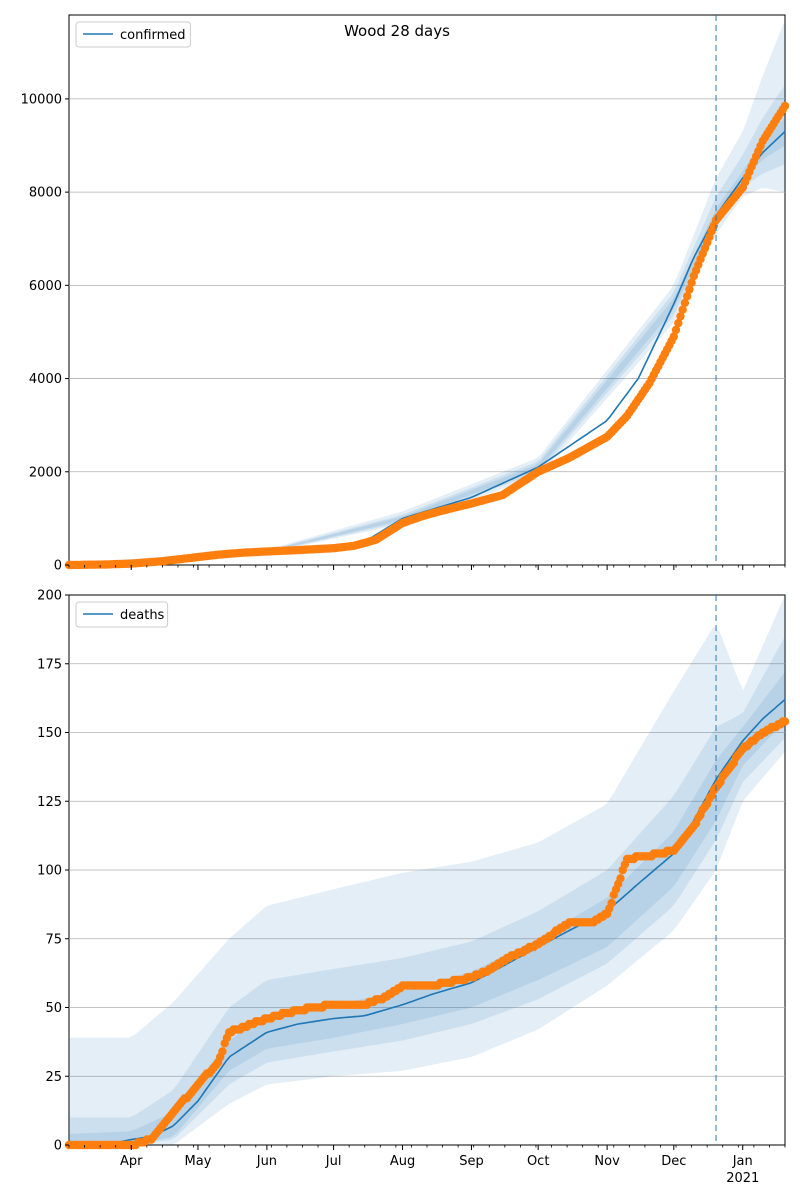 The width and height of the screenshot is (800, 1200). Describe the element at coordinates (673, 1161) in the screenshot. I see `x-tick-label: Dec` at that location.